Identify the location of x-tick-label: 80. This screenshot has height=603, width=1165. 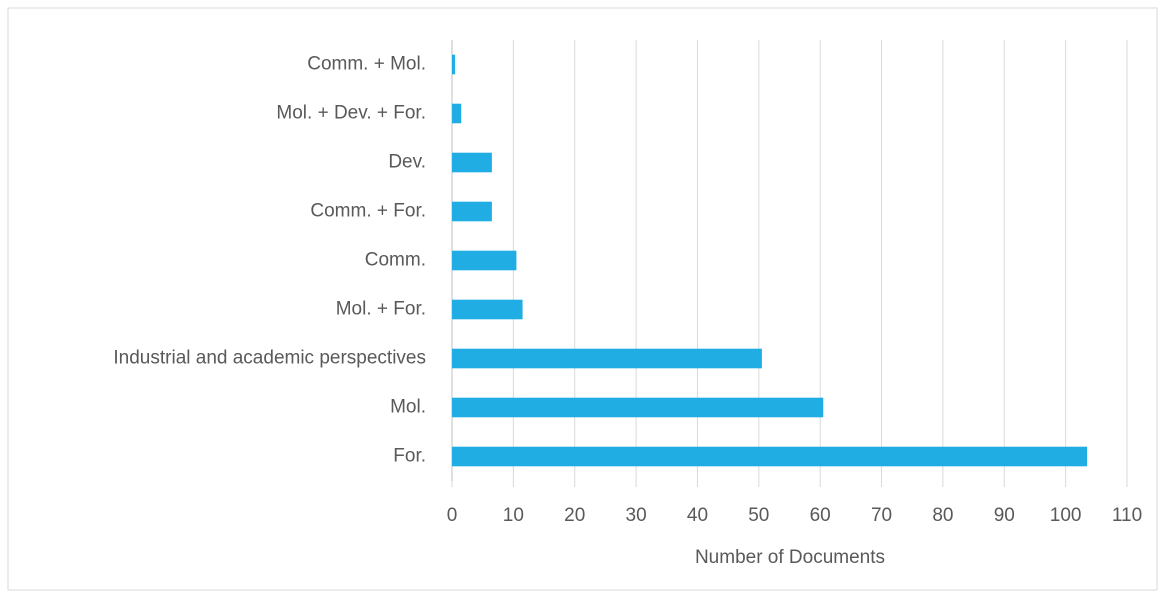
(942, 515).